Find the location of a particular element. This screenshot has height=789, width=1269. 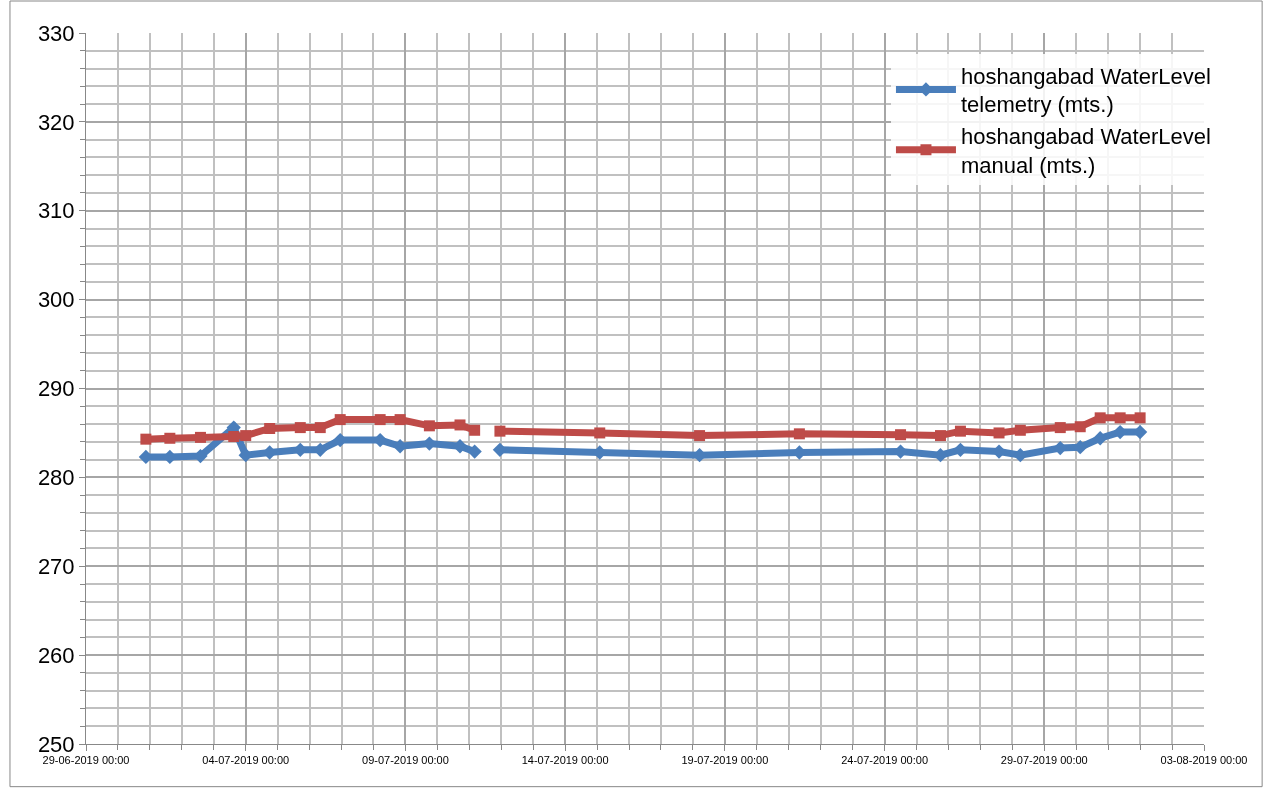

x-tick-label: 03-08-2019 00:00 is located at coordinates (1204, 760).